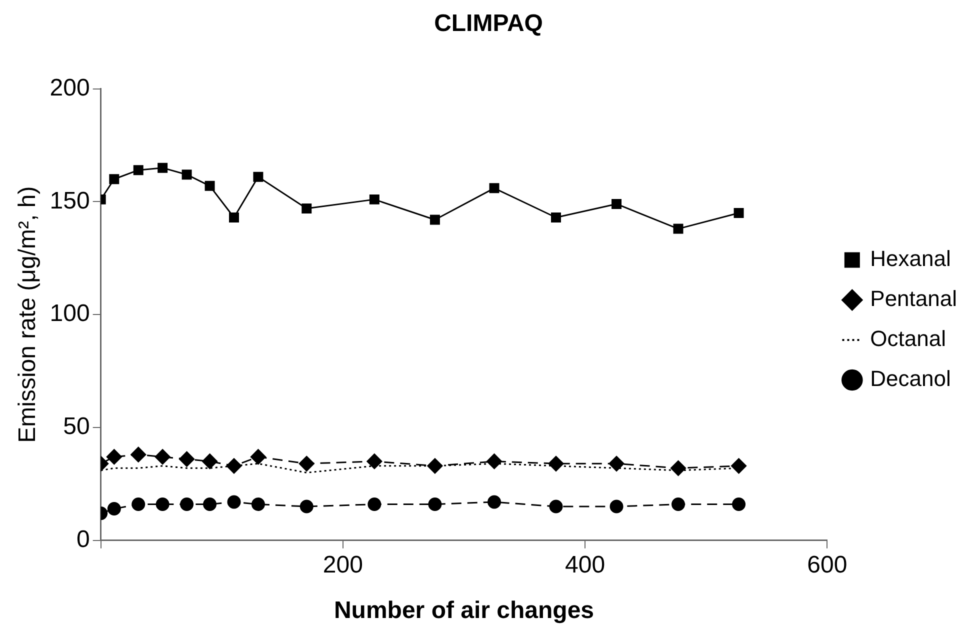 Image resolution: width=977 pixels, height=640 pixels. I want to click on legend-label: Pentanal, so click(914, 299).